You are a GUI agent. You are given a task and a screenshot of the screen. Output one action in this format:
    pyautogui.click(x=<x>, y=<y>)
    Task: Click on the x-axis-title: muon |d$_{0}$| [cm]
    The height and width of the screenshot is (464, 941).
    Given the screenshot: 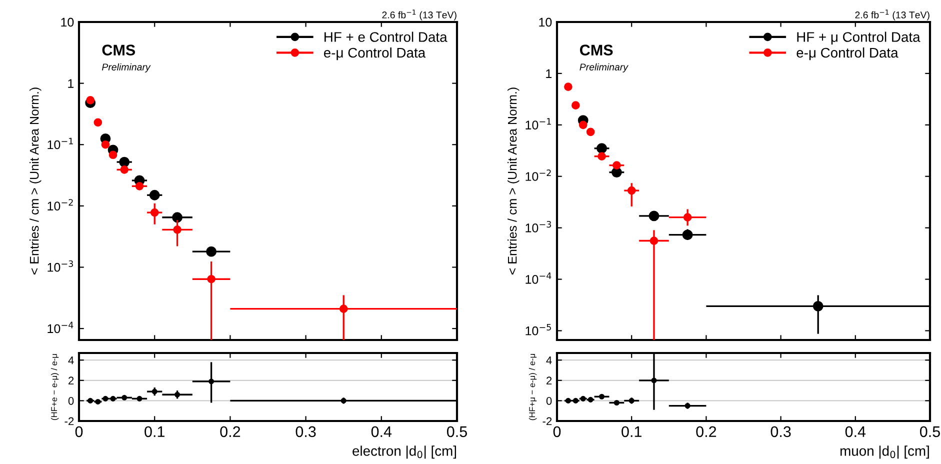 What is the action you would take?
    pyautogui.click(x=884, y=452)
    